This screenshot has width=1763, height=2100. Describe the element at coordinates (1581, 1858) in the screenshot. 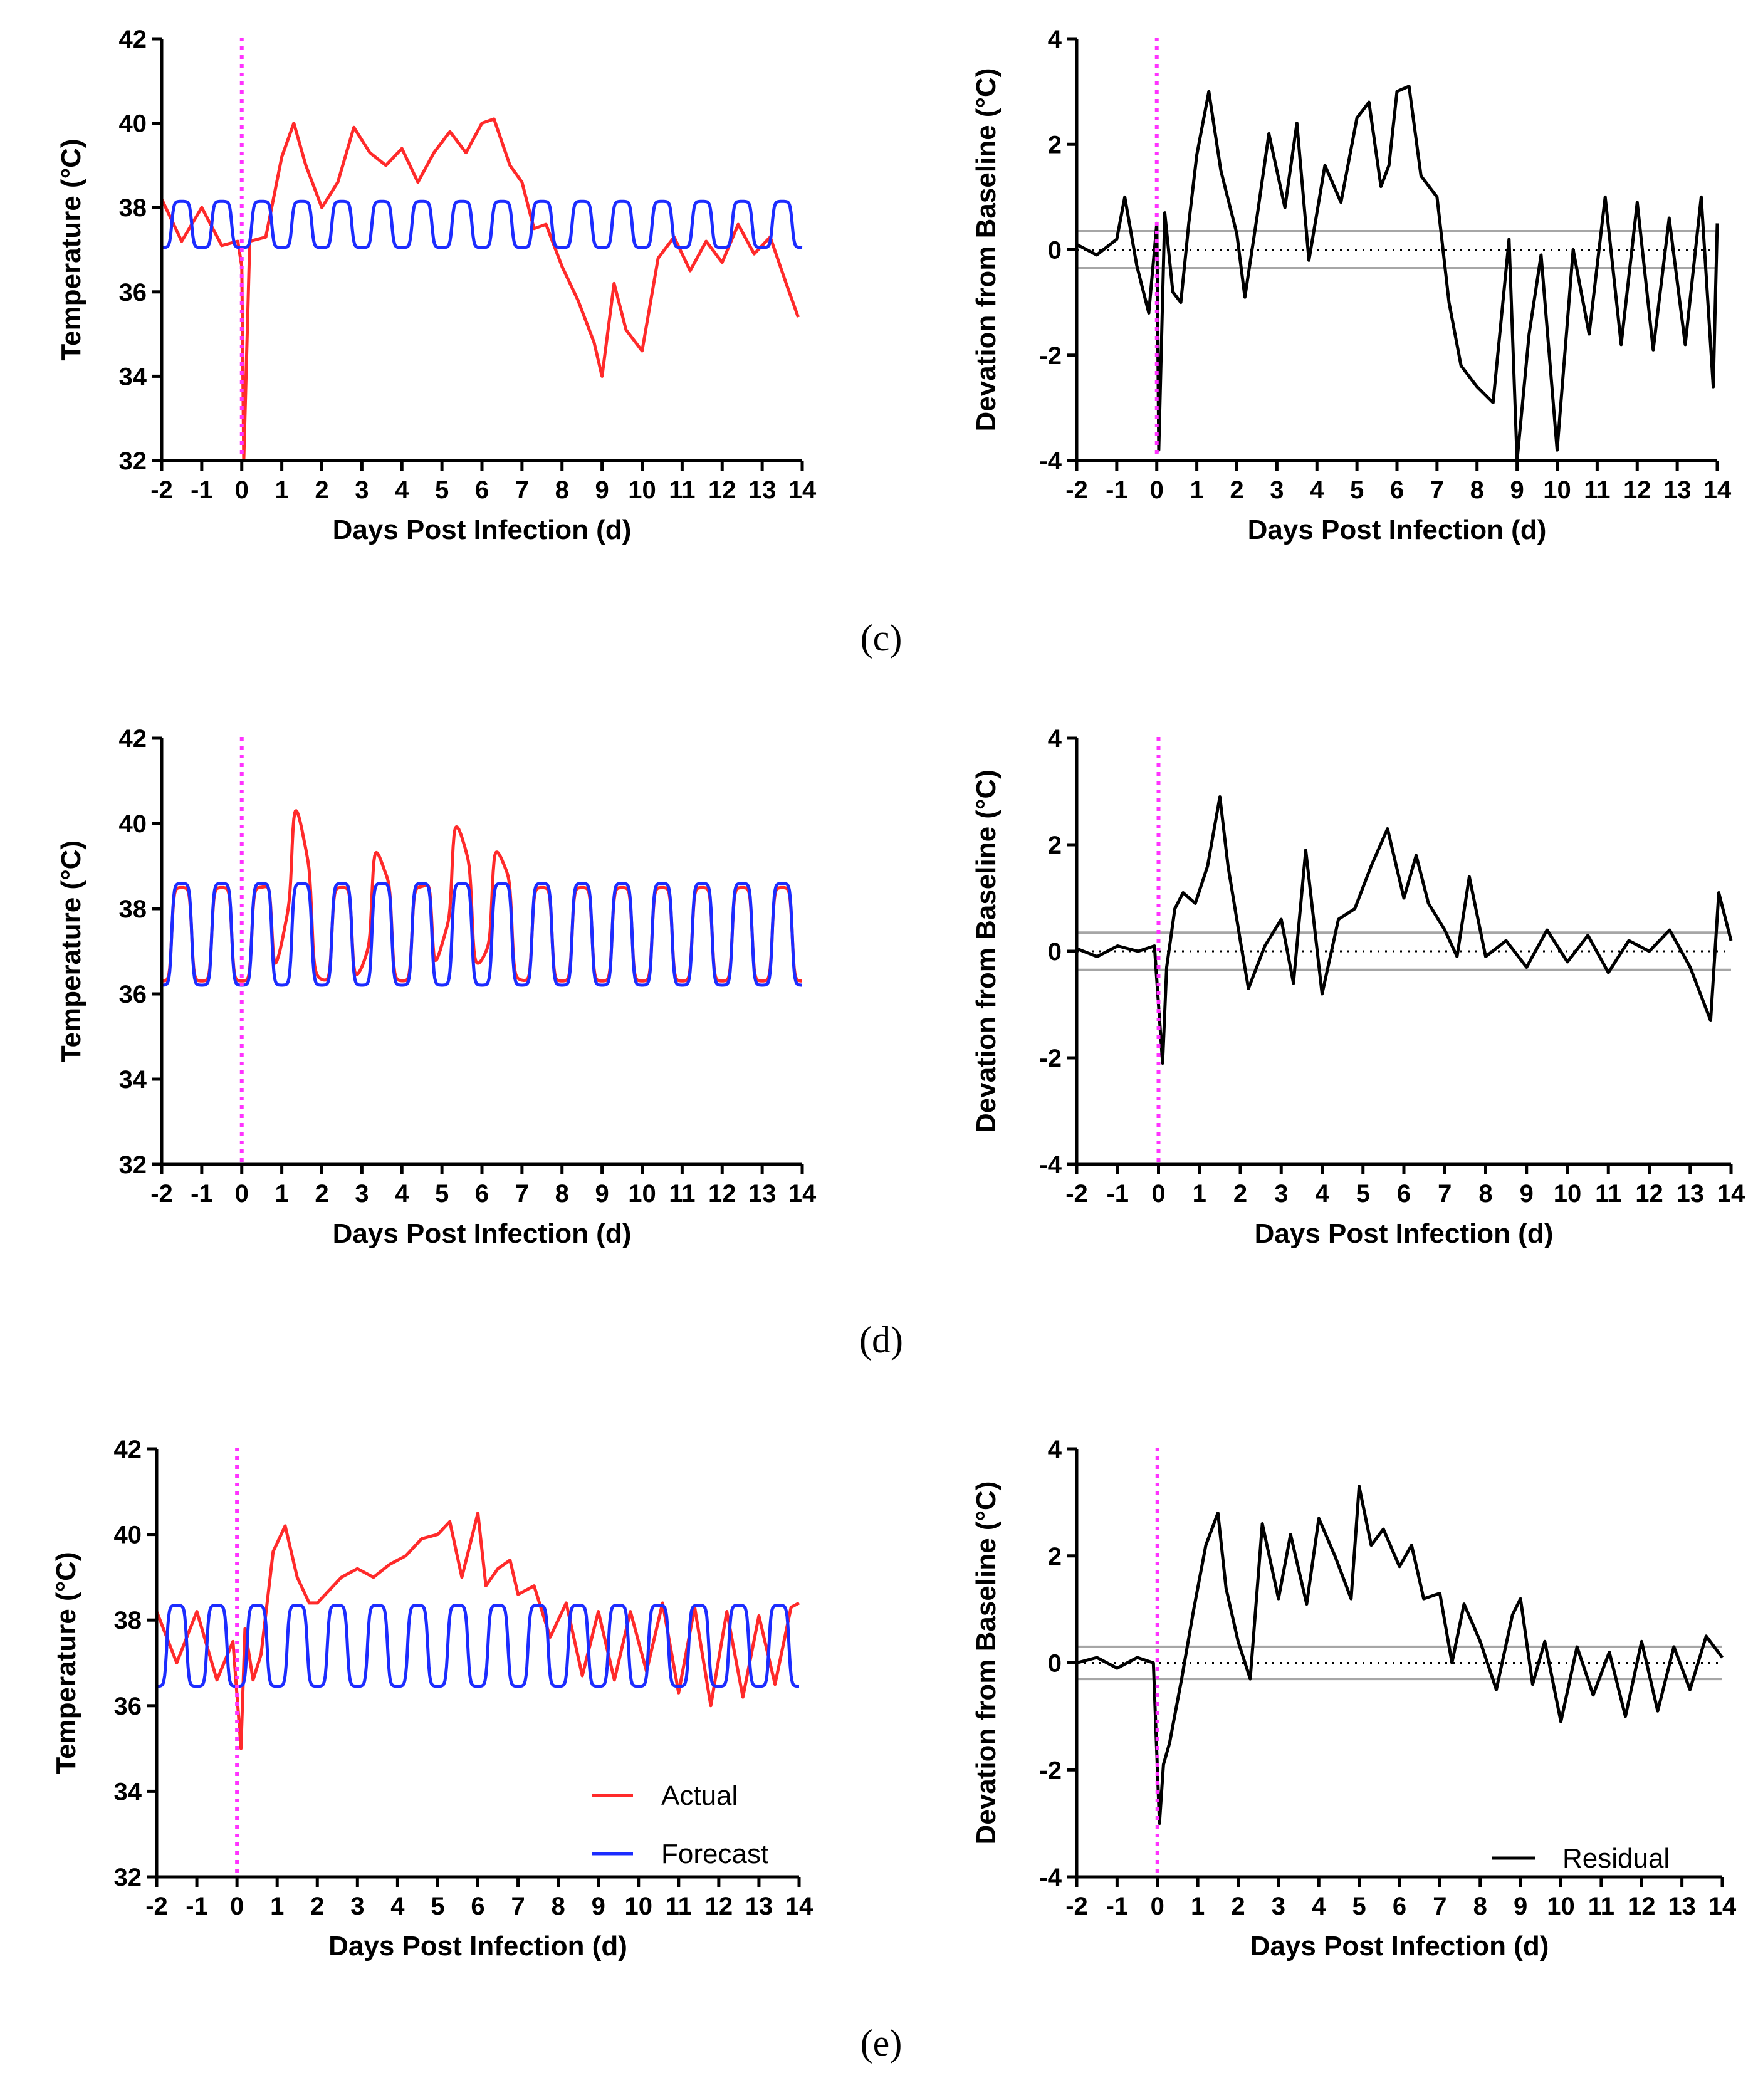

I see `legend-residual: Residual` at that location.